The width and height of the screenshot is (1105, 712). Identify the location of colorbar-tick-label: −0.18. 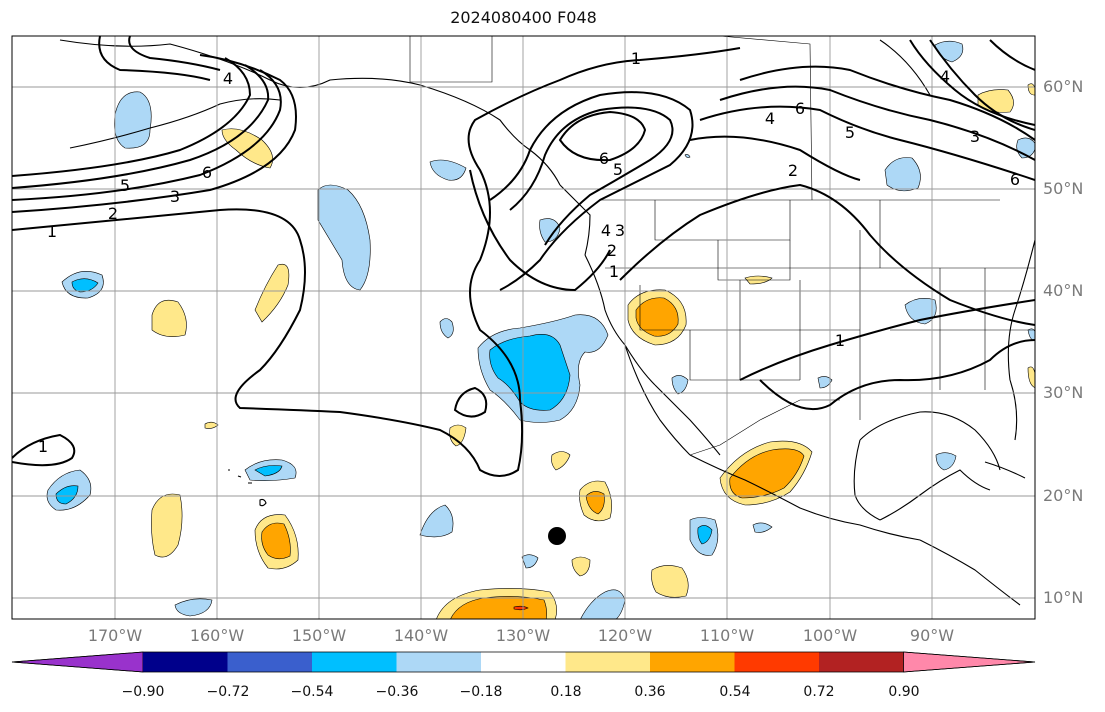
(481, 692).